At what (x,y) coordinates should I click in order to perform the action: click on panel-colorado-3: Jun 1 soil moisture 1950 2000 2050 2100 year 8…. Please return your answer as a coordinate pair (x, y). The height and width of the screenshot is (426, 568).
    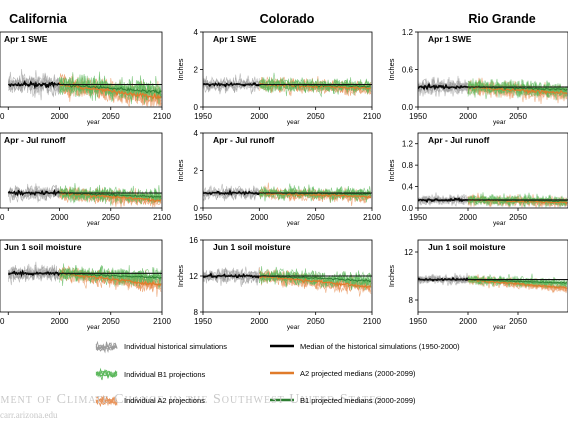
    Looking at the image, I should click on (278, 283).